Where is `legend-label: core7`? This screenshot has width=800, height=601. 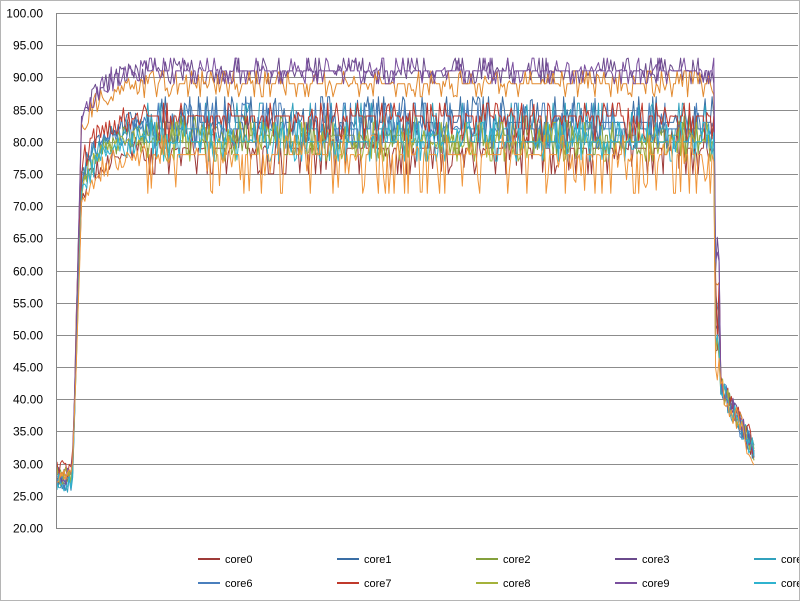 legend-label: core7 is located at coordinates (378, 584).